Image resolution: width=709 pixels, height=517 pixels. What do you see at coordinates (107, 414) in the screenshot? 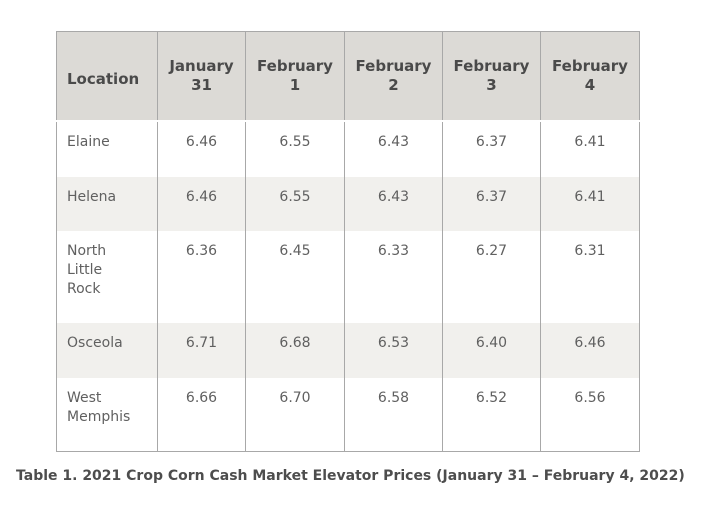
I see `location-cell: West Memphis` at bounding box center [107, 414].